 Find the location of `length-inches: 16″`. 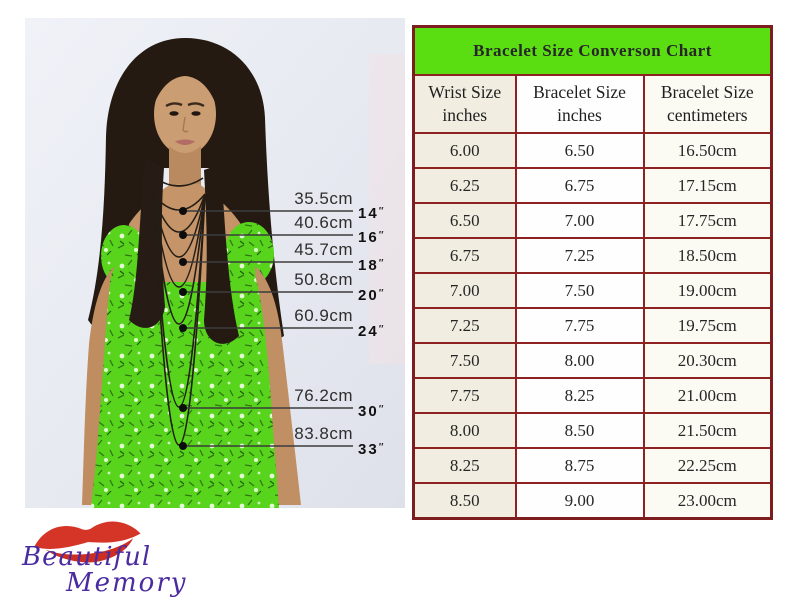

length-inches: 16″ is located at coordinates (371, 237).